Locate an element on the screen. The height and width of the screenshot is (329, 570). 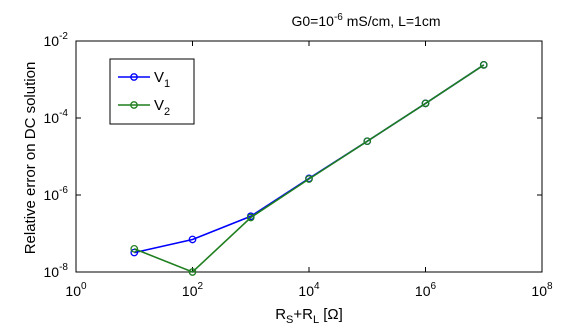
chart-title: G0=10-6 mS/cm, L=1cm is located at coordinates (366, 20).